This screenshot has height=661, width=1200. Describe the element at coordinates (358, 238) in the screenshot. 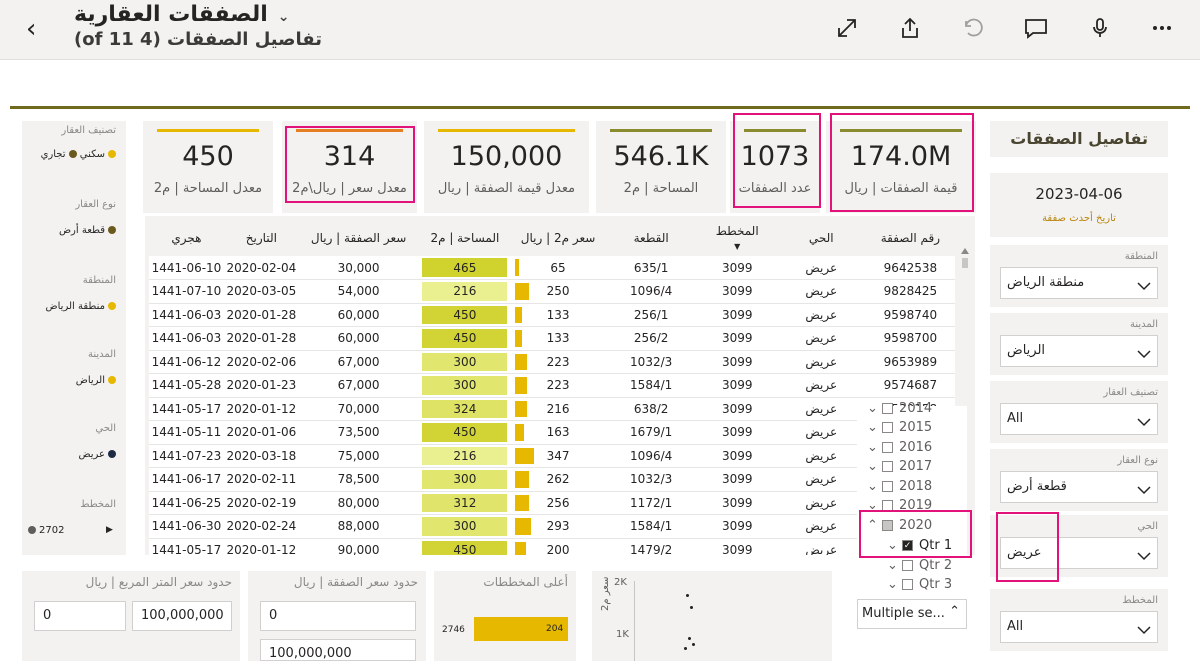

I see `col-deal-price: سعر الصفقة | ريال` at that location.